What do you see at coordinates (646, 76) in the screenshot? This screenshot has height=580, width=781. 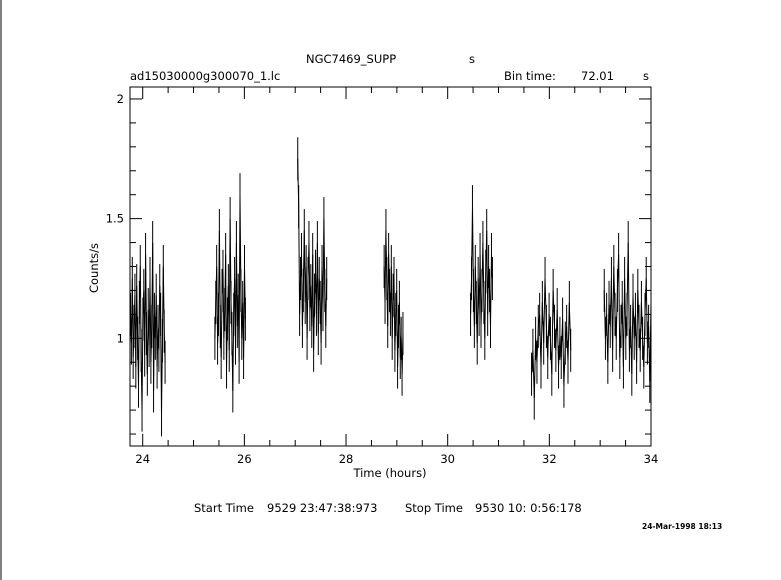 I see `bin-time-unit: s` at bounding box center [646, 76].